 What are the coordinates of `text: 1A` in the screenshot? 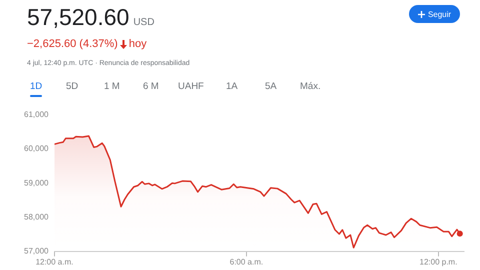 It's located at (232, 86).